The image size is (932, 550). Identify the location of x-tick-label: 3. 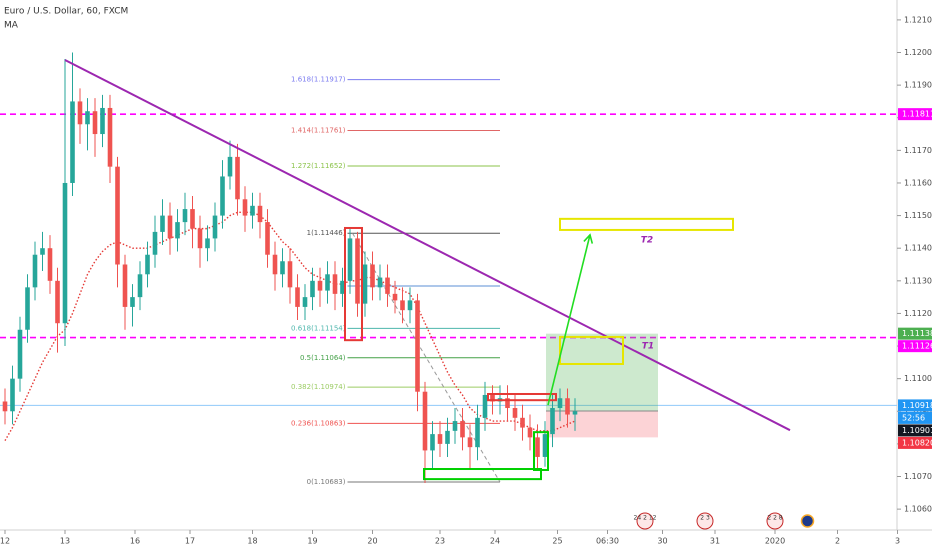
(897, 541).